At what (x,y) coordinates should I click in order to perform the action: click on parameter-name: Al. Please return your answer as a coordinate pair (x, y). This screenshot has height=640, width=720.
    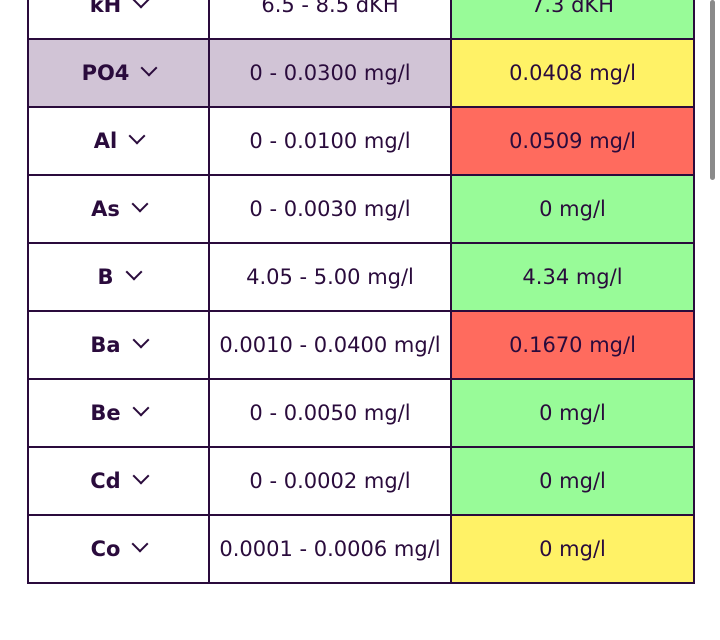
    Looking at the image, I should click on (105, 141).